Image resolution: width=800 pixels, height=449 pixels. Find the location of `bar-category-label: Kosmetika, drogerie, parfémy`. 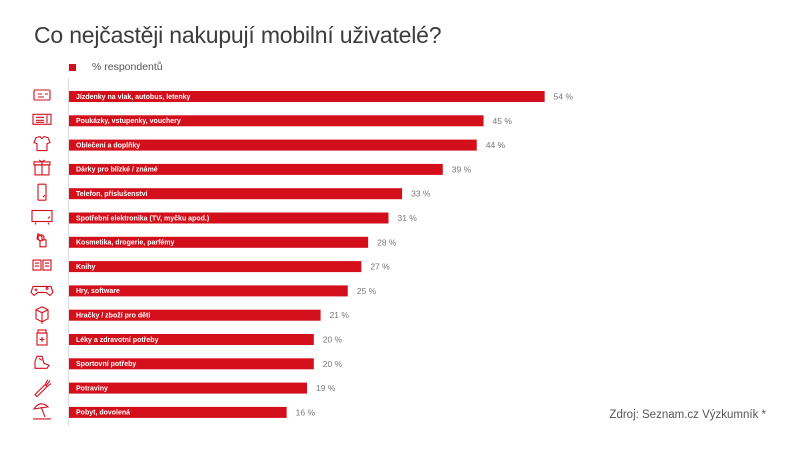

bar-category-label: Kosmetika, drogerie, parfémy is located at coordinates (125, 243).